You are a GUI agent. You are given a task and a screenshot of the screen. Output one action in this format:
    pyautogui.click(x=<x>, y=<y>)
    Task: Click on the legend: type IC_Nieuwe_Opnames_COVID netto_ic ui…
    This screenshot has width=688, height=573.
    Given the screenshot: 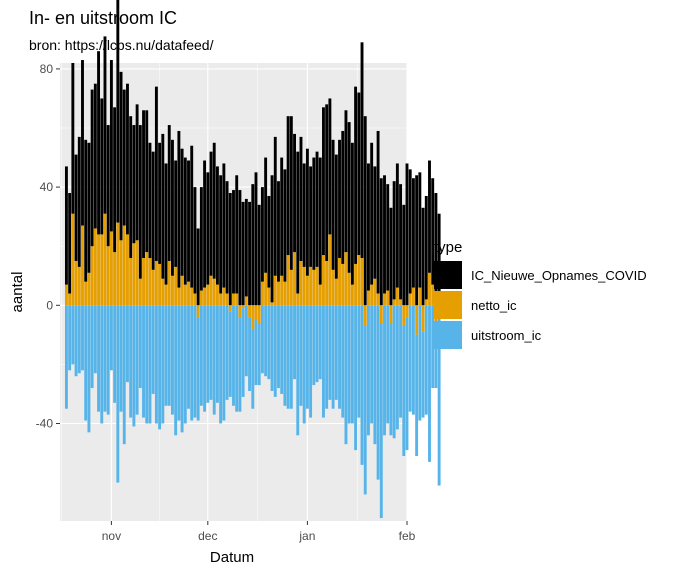 What is the action you would take?
    pyautogui.click(x=540, y=294)
    